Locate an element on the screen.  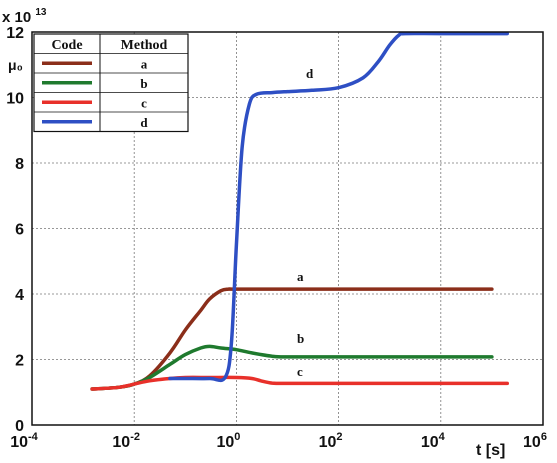
legend-method-d: d is located at coordinates (144, 122).